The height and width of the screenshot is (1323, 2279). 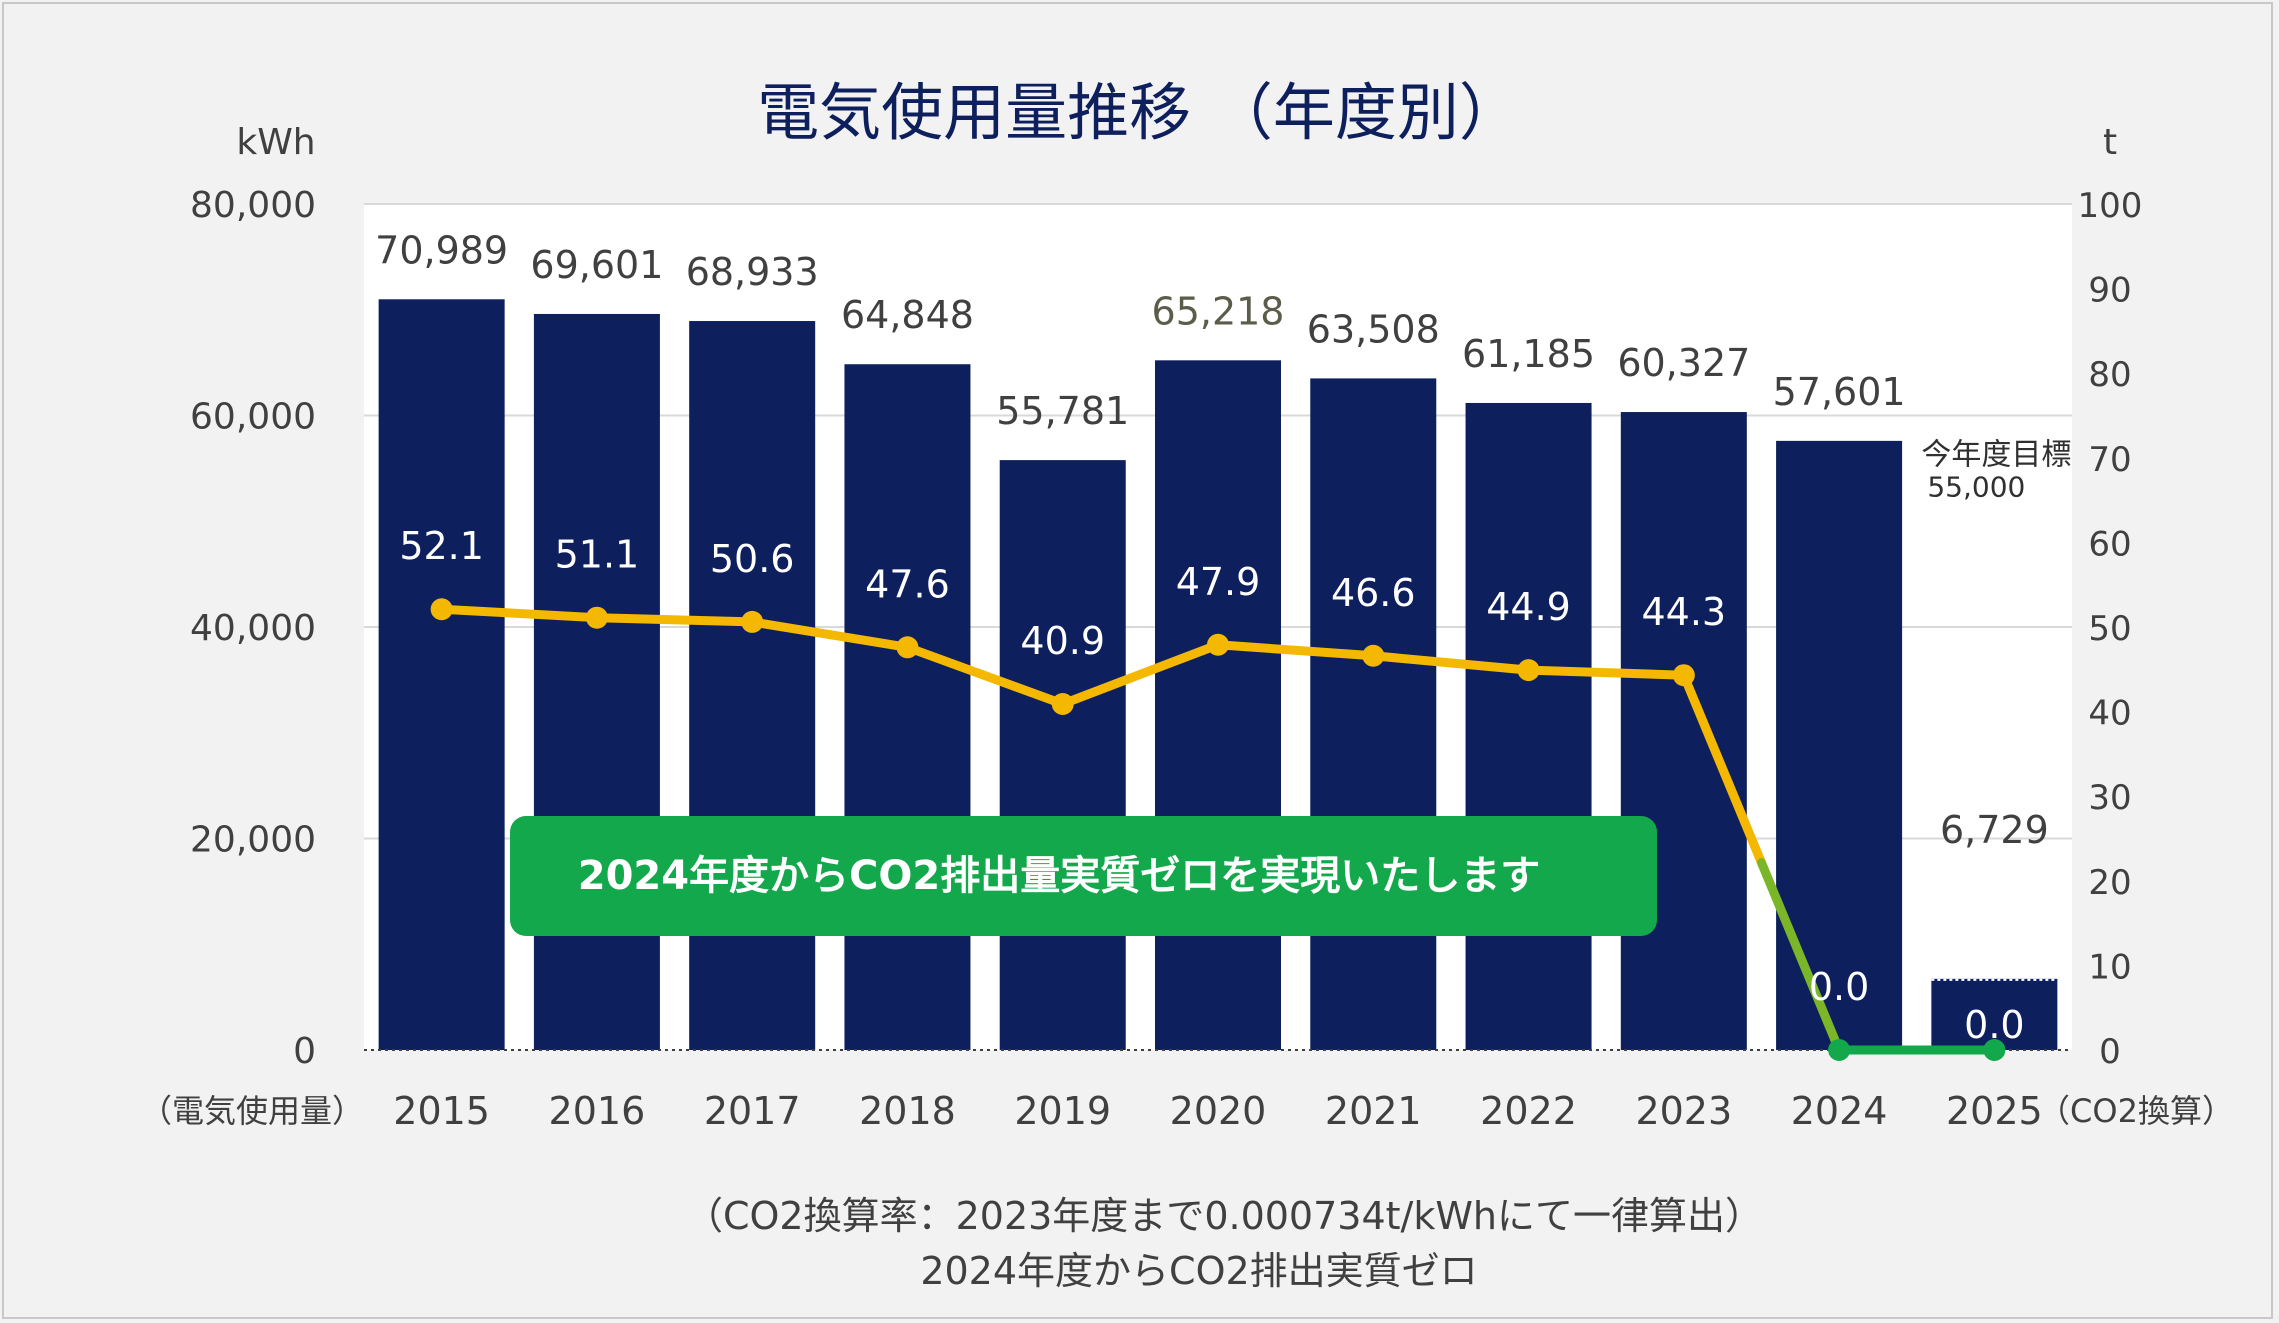 I want to click on bar-value-label: 63,508, so click(x=1373, y=329).